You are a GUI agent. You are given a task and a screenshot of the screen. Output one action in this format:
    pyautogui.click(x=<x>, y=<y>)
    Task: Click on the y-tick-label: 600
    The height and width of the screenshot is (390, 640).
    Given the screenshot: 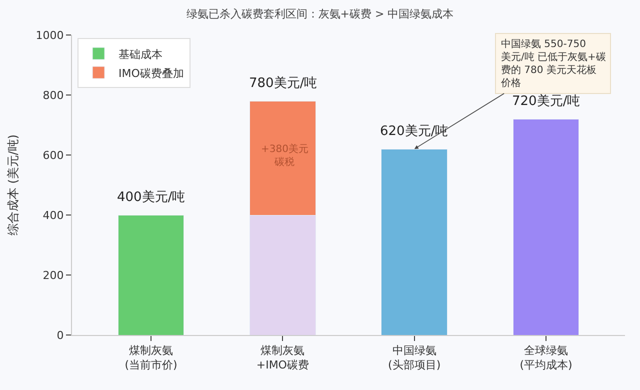 What is the action you would take?
    pyautogui.click(x=53, y=155)
    